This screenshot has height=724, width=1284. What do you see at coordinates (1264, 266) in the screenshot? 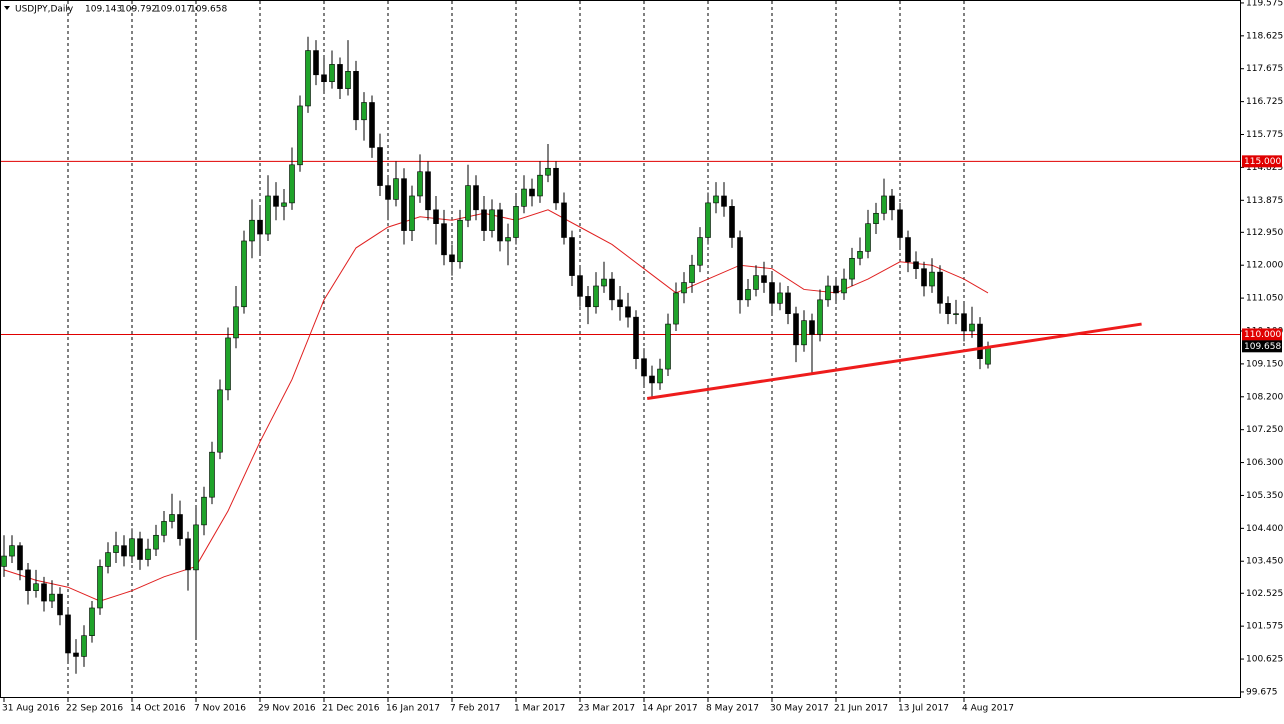
I see `y-tick-label: 112.000` at bounding box center [1264, 266].